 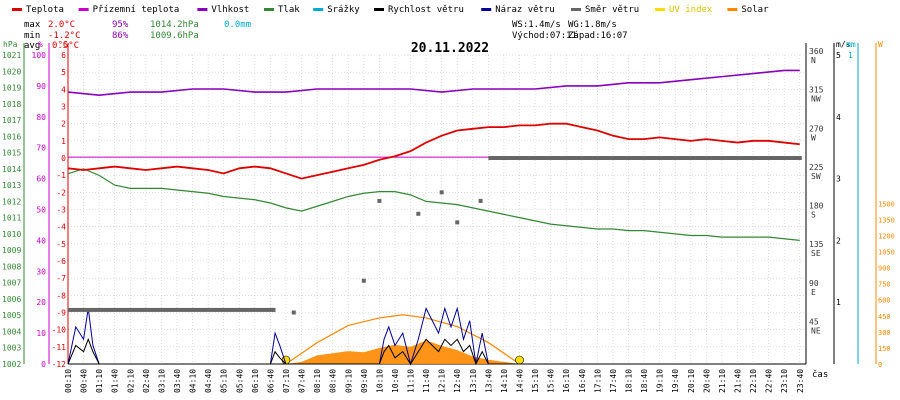 What do you see at coordinates (11, 331) in the screenshot?
I see `tick-hpa: 1004` at bounding box center [11, 331].